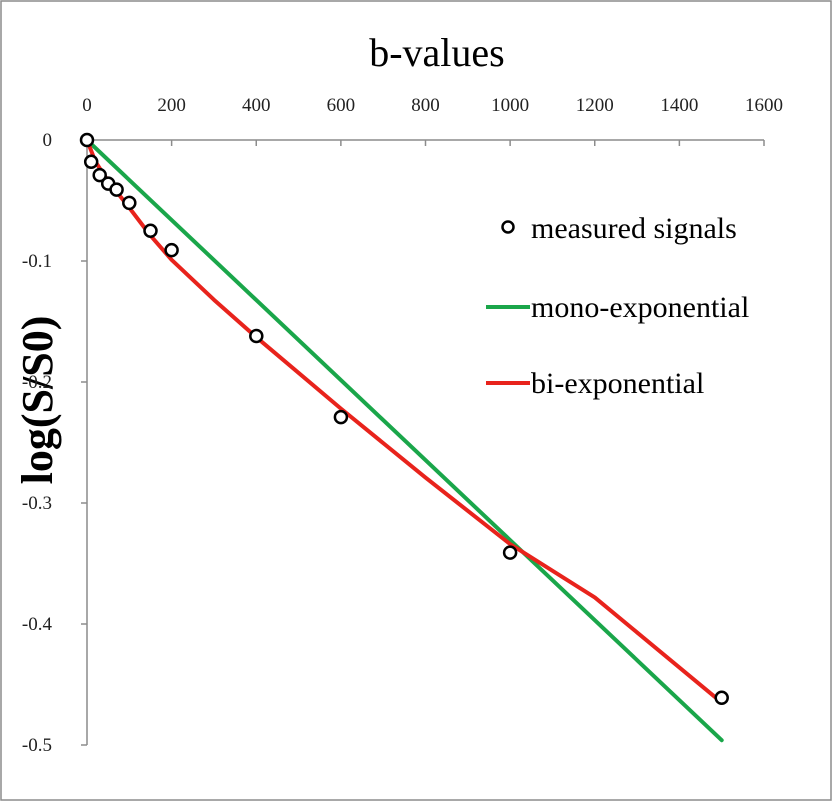 This screenshot has width=833, height=802. What do you see at coordinates (437, 52) in the screenshot?
I see `x-axis-title: b-values` at bounding box center [437, 52].